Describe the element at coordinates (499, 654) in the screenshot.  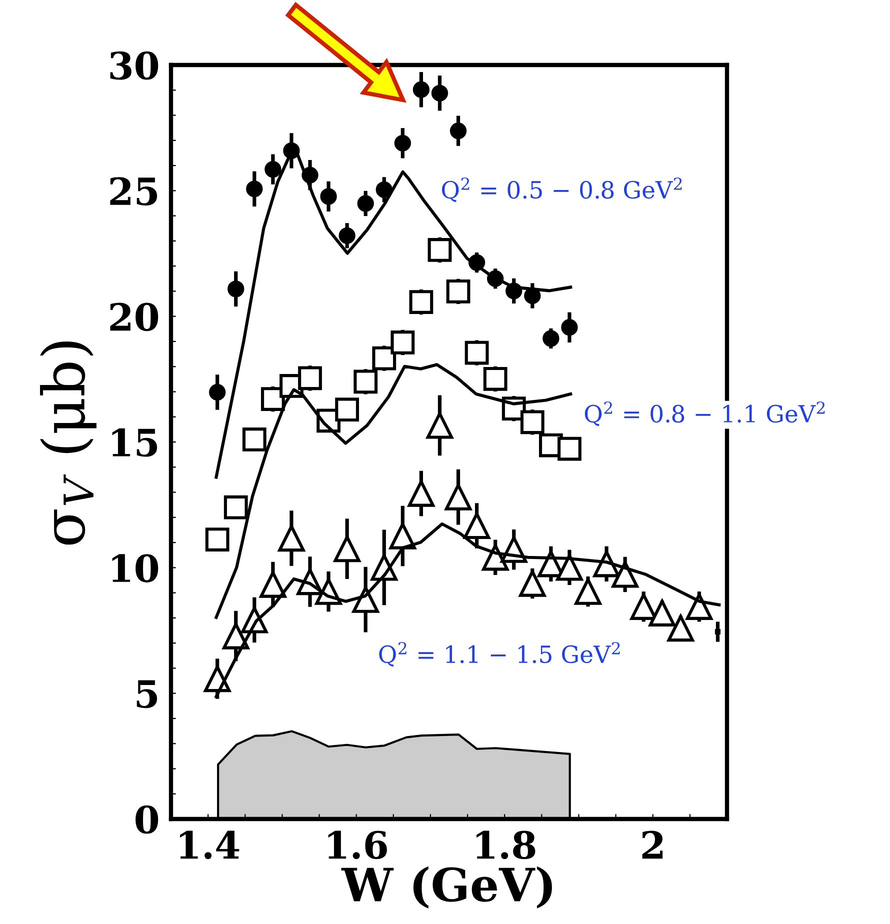
I see `annotation: Q$^{2}$ = 1.1 − 1.5 GeV$^{2}$` at that location.